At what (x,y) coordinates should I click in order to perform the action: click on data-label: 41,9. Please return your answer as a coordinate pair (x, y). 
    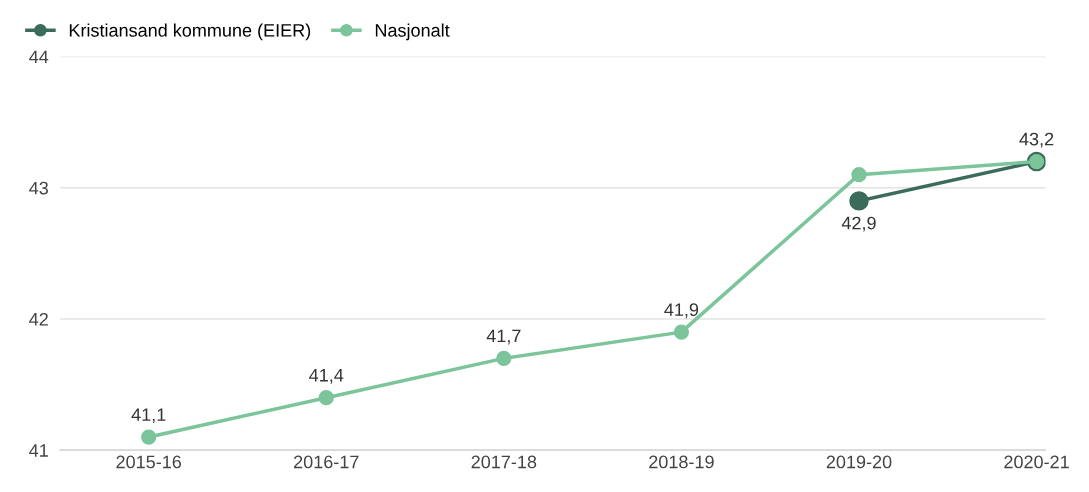
    Looking at the image, I should click on (681, 311).